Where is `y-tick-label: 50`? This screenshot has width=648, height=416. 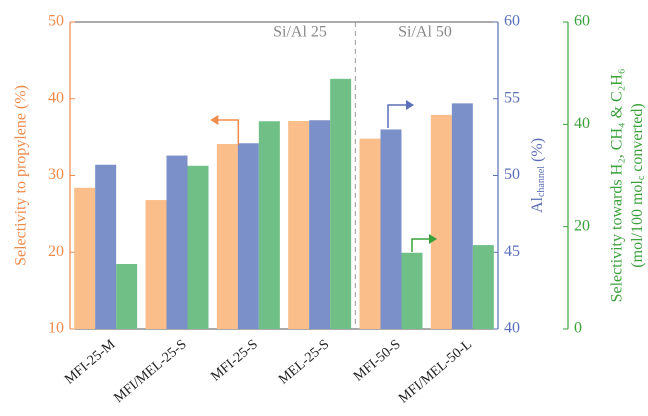
y-tick-label: 50 is located at coordinates (56, 21).